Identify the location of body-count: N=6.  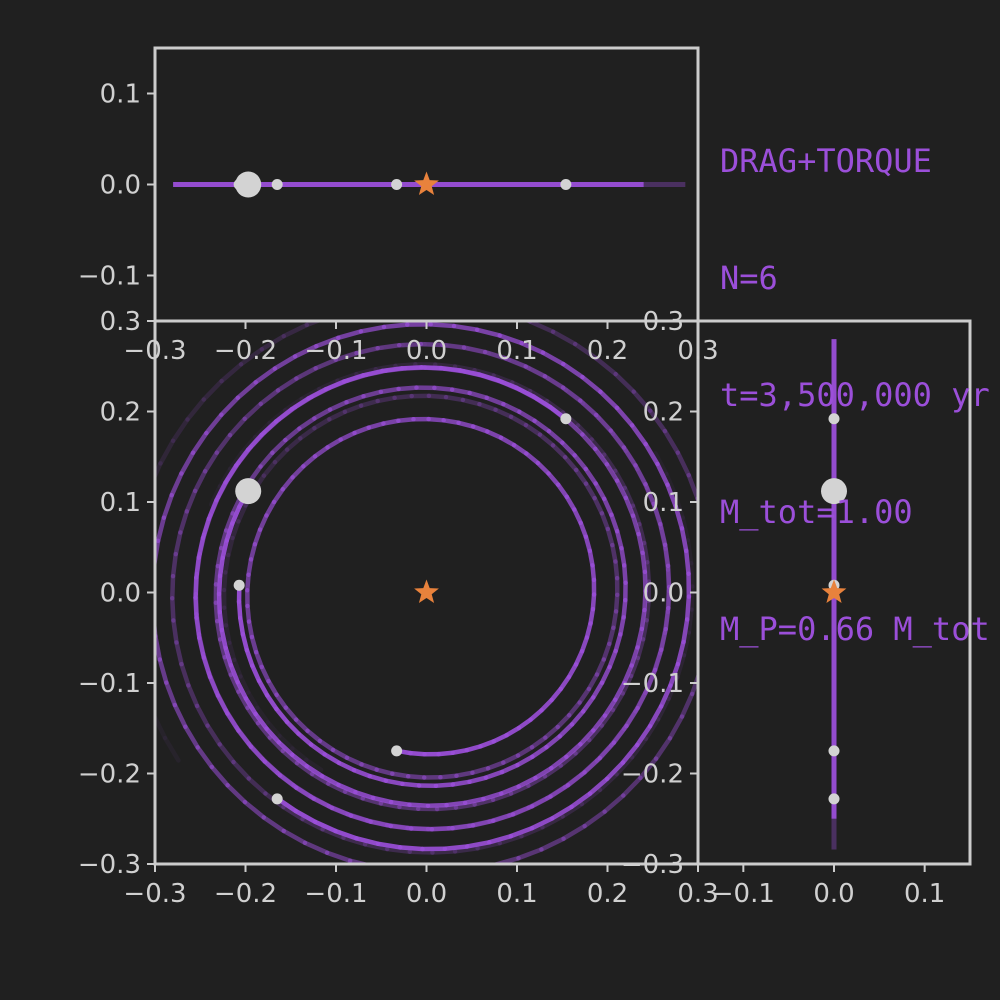
(749, 278).